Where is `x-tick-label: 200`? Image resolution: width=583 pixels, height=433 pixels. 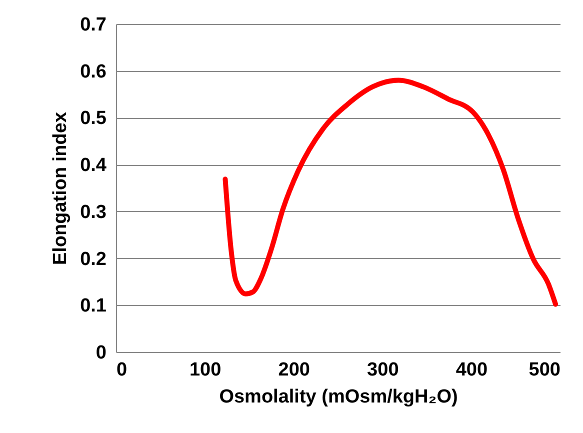 x-tick-label: 200 is located at coordinates (294, 370).